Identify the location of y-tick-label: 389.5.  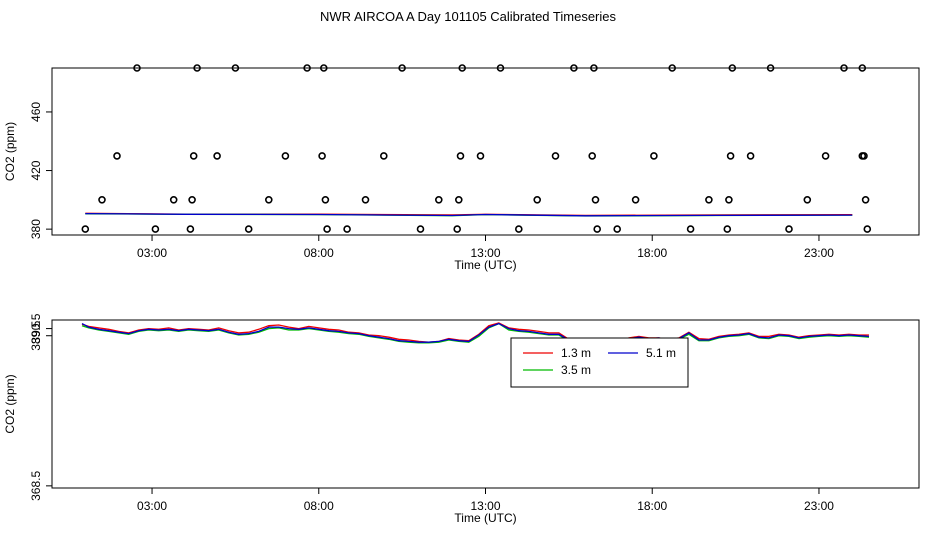
(36, 335).